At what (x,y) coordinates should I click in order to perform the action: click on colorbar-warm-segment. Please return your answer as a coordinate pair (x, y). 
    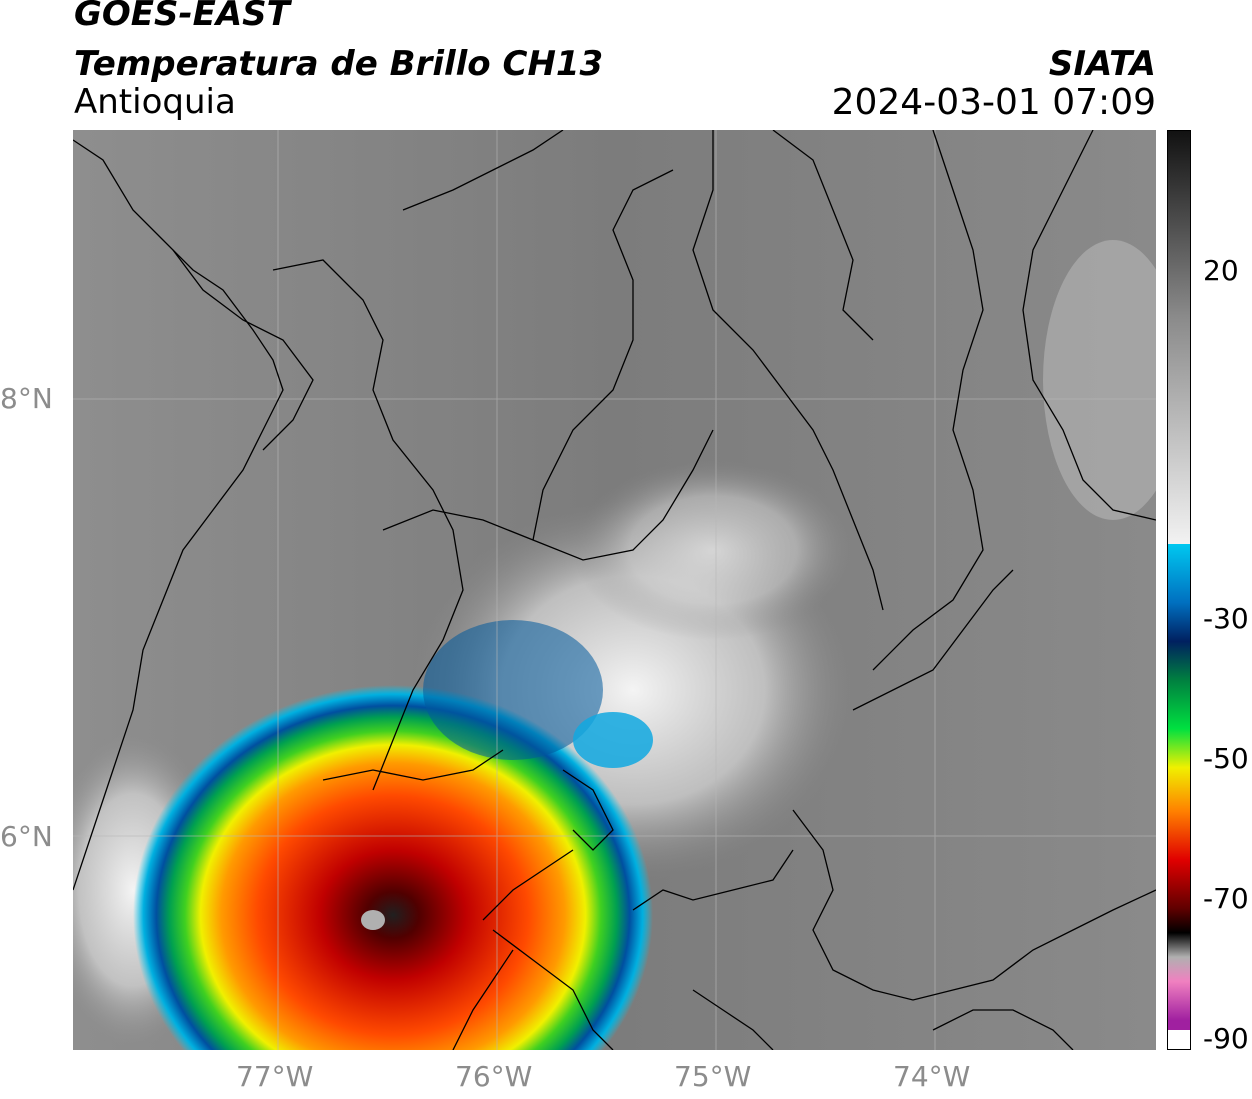
    Looking at the image, I should click on (1179, 337).